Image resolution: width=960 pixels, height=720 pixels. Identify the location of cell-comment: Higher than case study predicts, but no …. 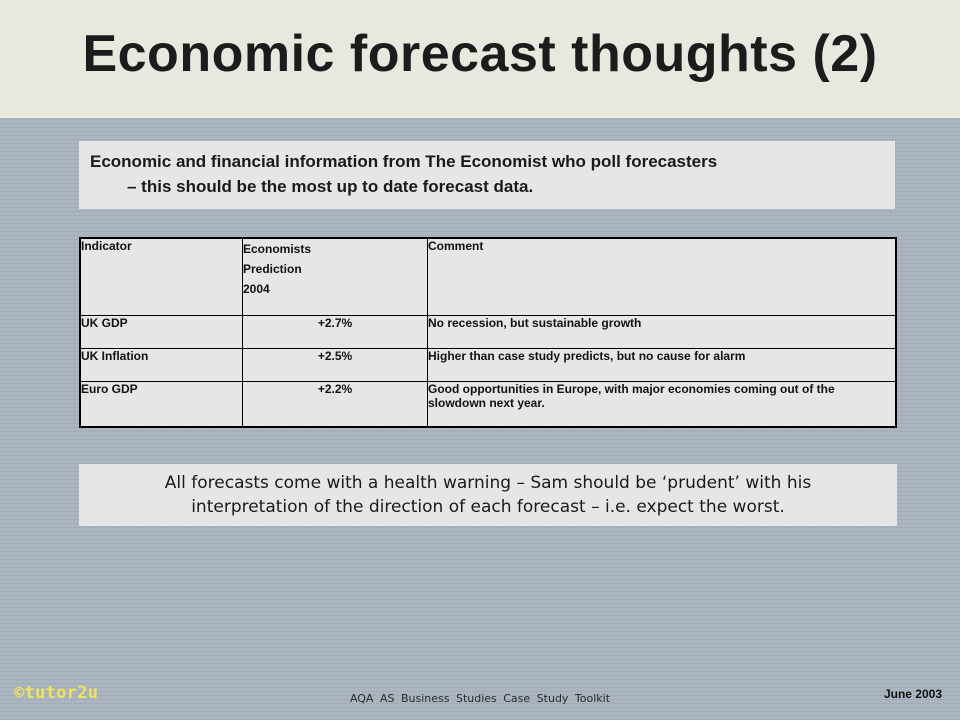
(662, 364).